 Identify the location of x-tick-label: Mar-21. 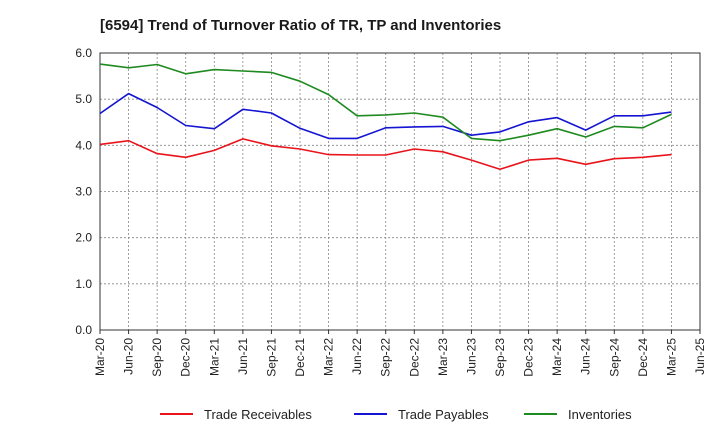
(214, 357).